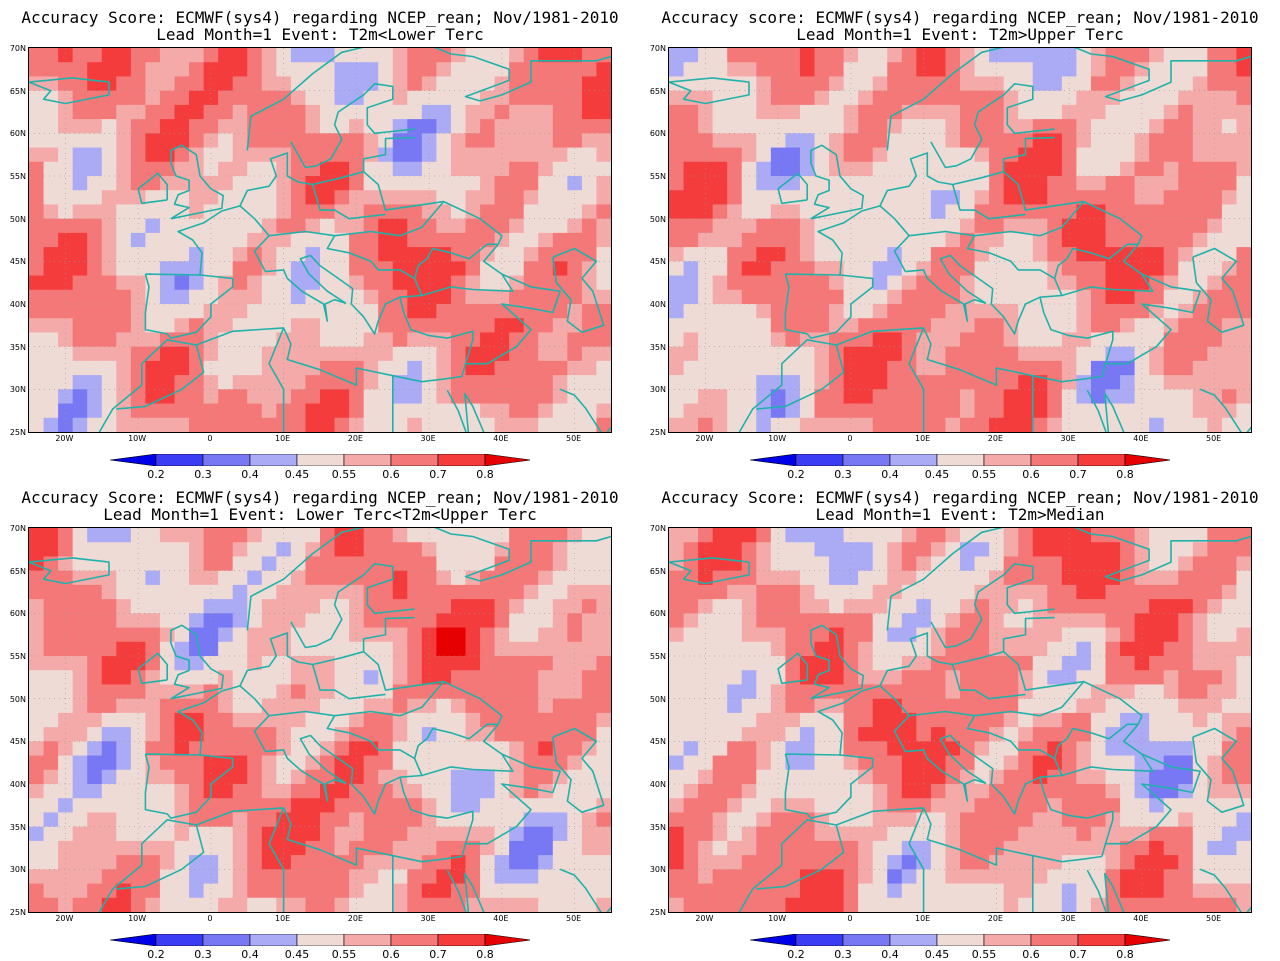 This screenshot has height=961, width=1280. Describe the element at coordinates (657, 304) in the screenshot. I see `lat-tick-label: 40N` at that location.